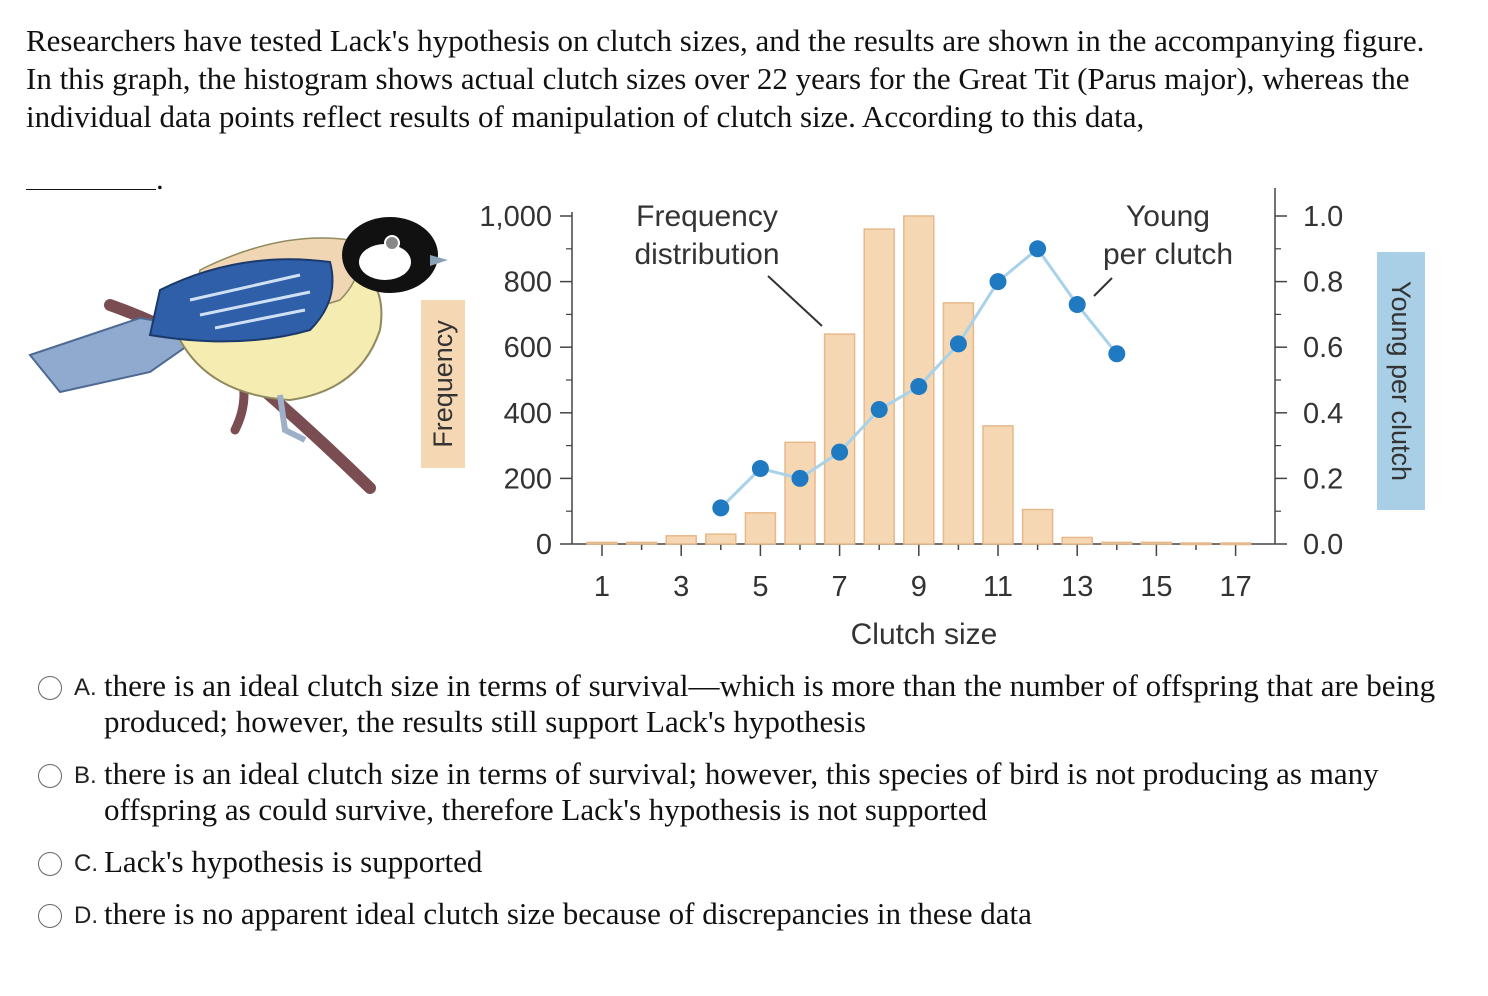 This screenshot has width=1488, height=996. What do you see at coordinates (528, 283) in the screenshot?
I see `left-tick-label: 800` at bounding box center [528, 283].